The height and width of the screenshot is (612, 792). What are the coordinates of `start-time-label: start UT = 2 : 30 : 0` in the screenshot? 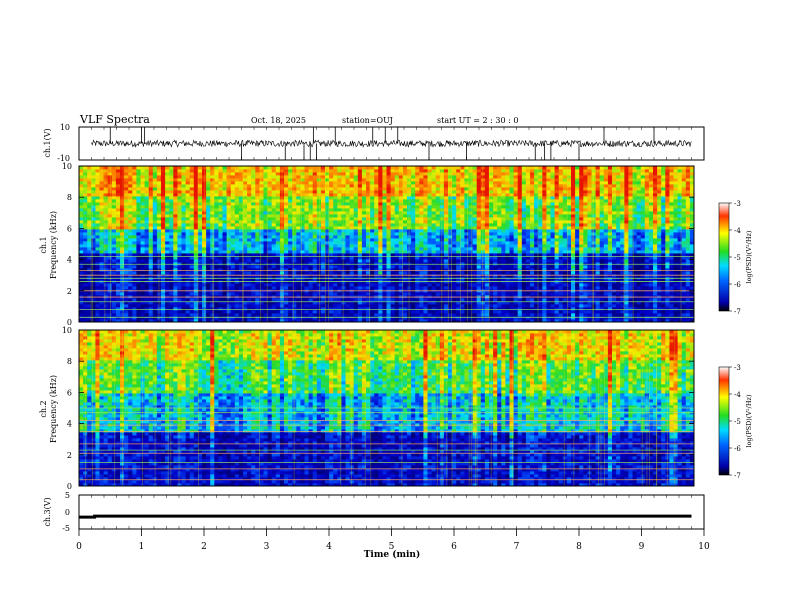 It's located at (477, 120).